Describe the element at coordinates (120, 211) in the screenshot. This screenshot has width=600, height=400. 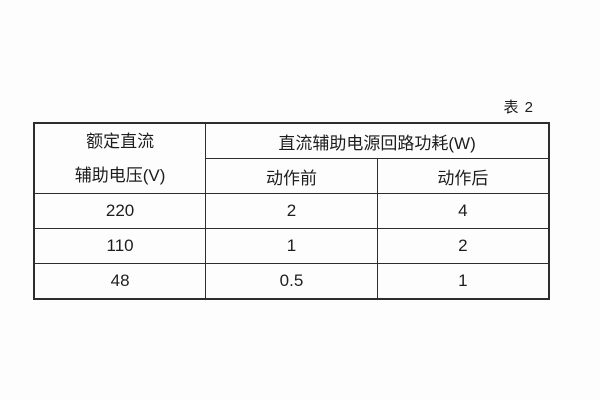
I see `cell-voltage: 220` at that location.